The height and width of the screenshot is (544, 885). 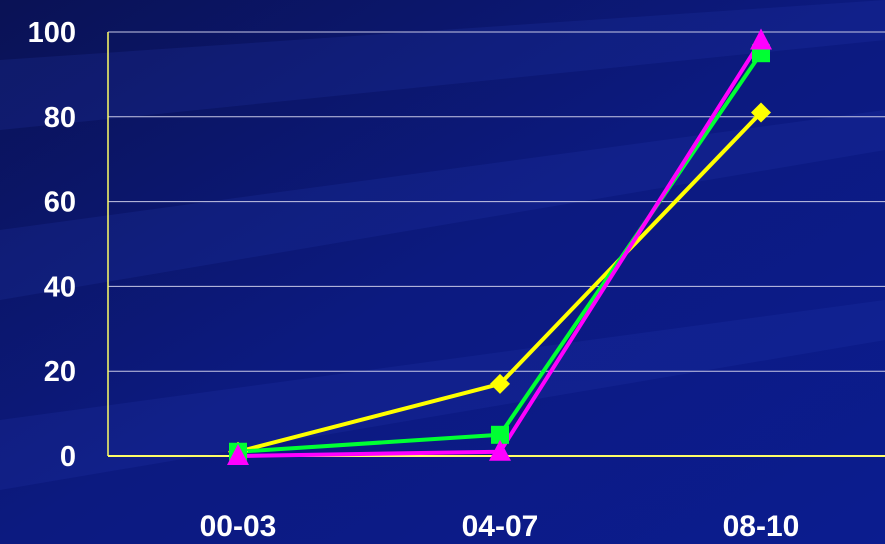 I want to click on data-point-square, so click(x=500, y=434).